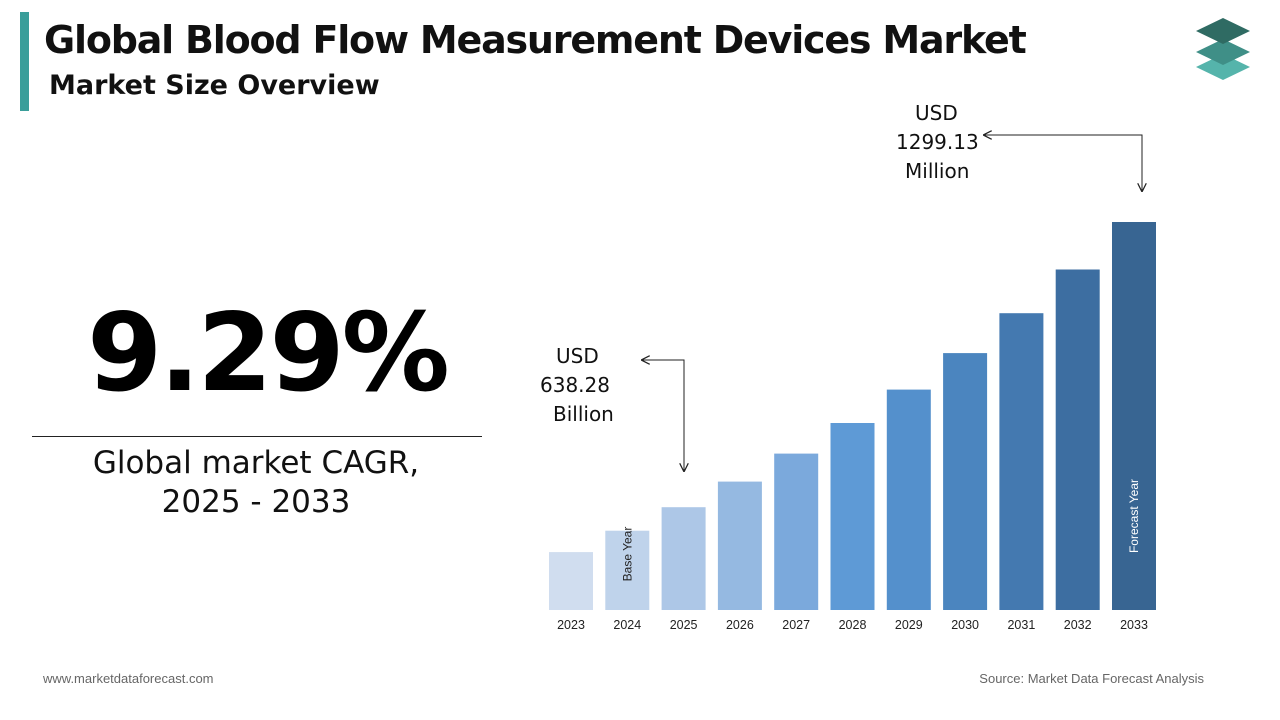 The image size is (1280, 720). I want to click on base-callout-currency: USD, so click(577, 356).